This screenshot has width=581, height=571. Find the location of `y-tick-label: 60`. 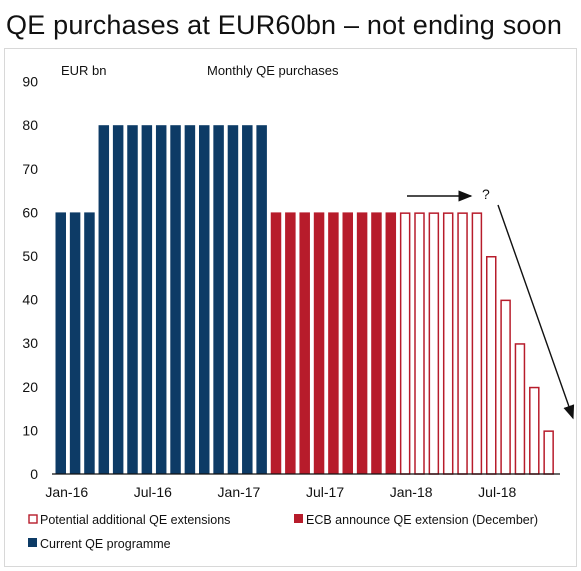

y-tick-label: 60 is located at coordinates (30, 212).